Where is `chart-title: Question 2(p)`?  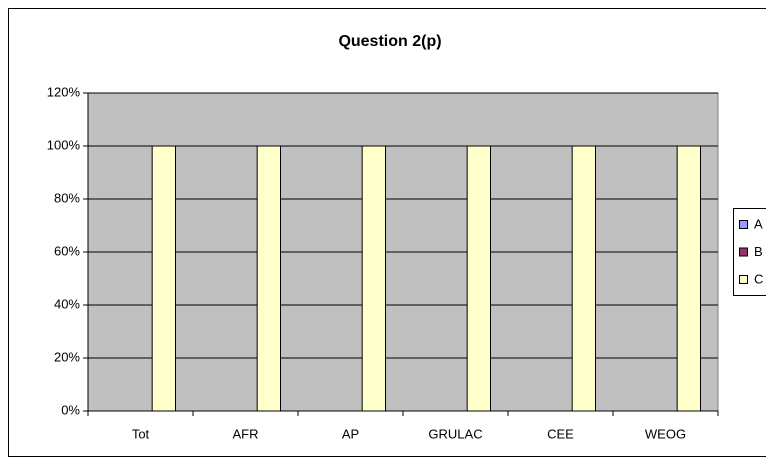
chart-title: Question 2(p) is located at coordinates (389, 41).